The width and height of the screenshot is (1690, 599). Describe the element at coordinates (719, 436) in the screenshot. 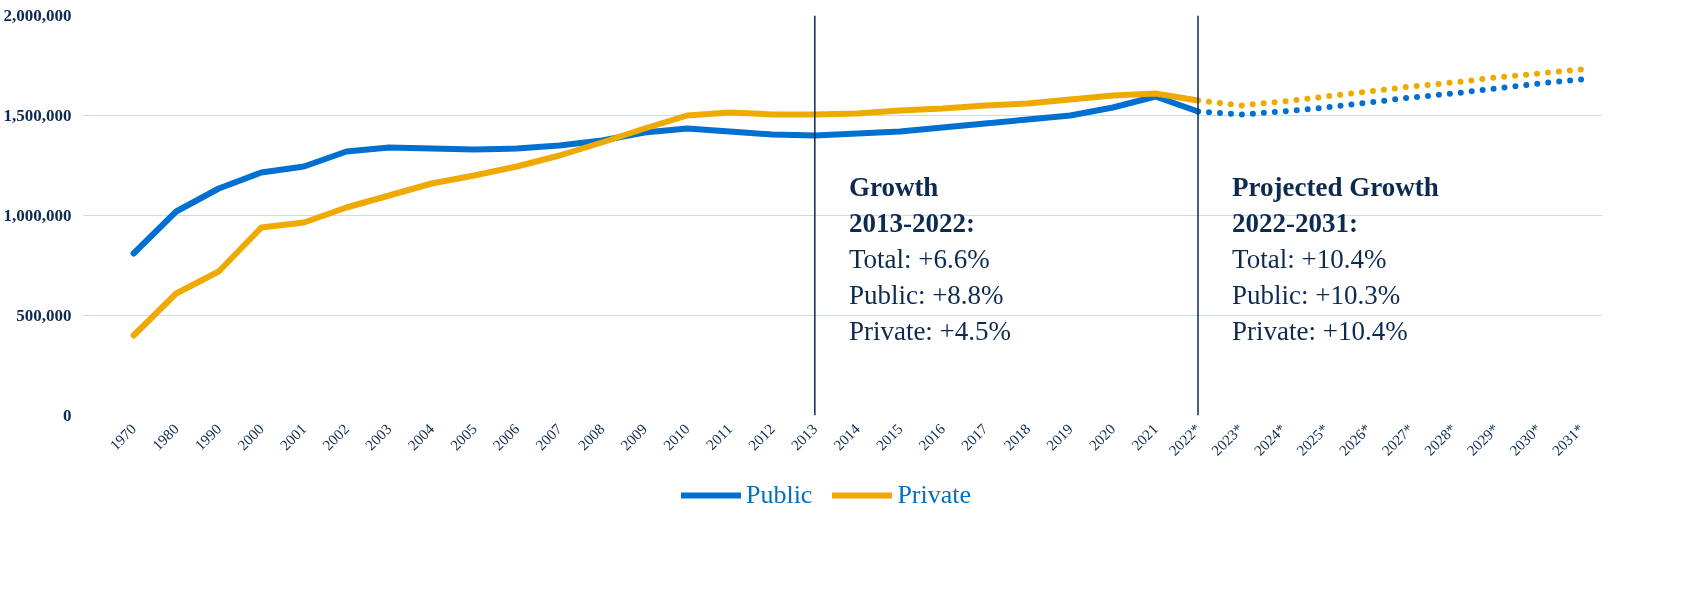

I see `x-tick-label: 2011` at that location.